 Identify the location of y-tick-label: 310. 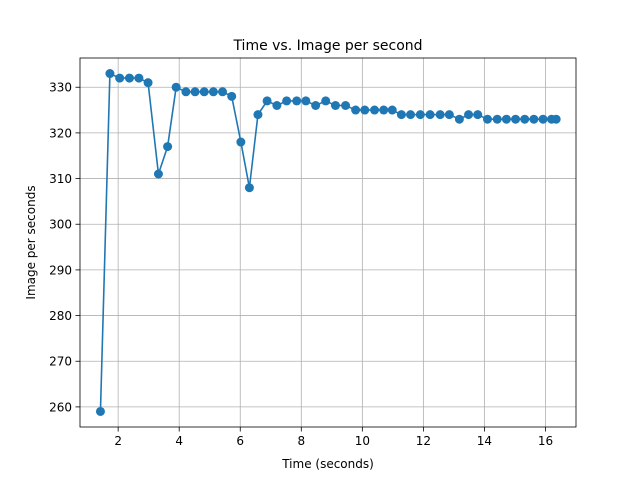
(60, 179).